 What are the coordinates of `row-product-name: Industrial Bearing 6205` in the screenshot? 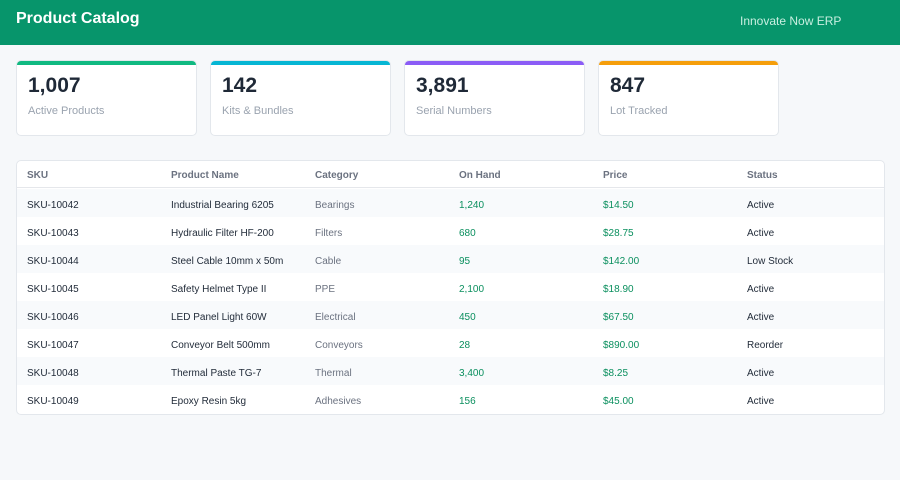 It's located at (222, 205).